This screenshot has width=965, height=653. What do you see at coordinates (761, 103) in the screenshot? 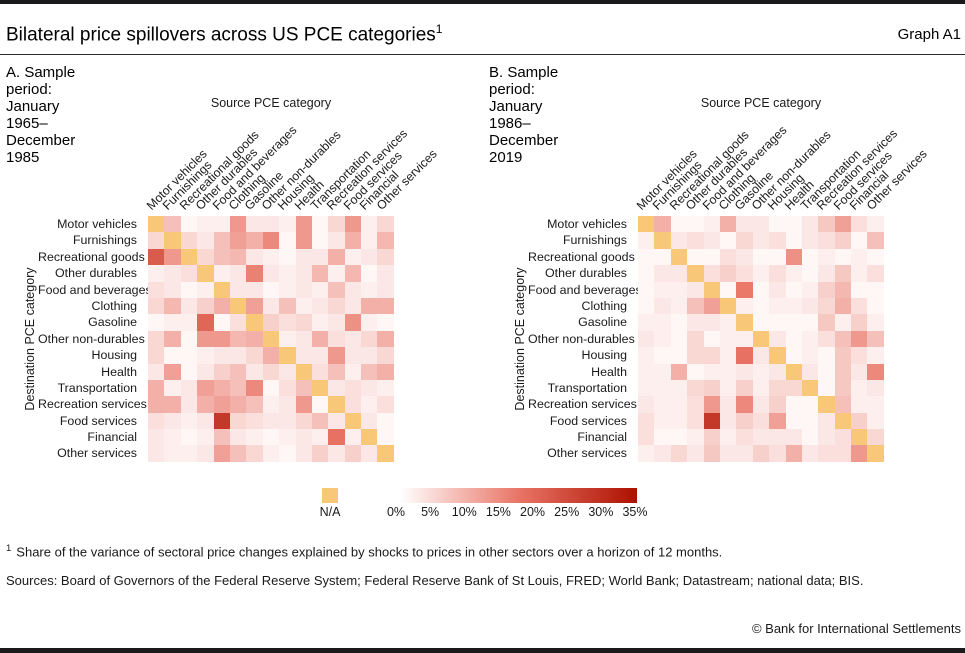
I see `source-axis-title: Source PCE category` at bounding box center [761, 103].